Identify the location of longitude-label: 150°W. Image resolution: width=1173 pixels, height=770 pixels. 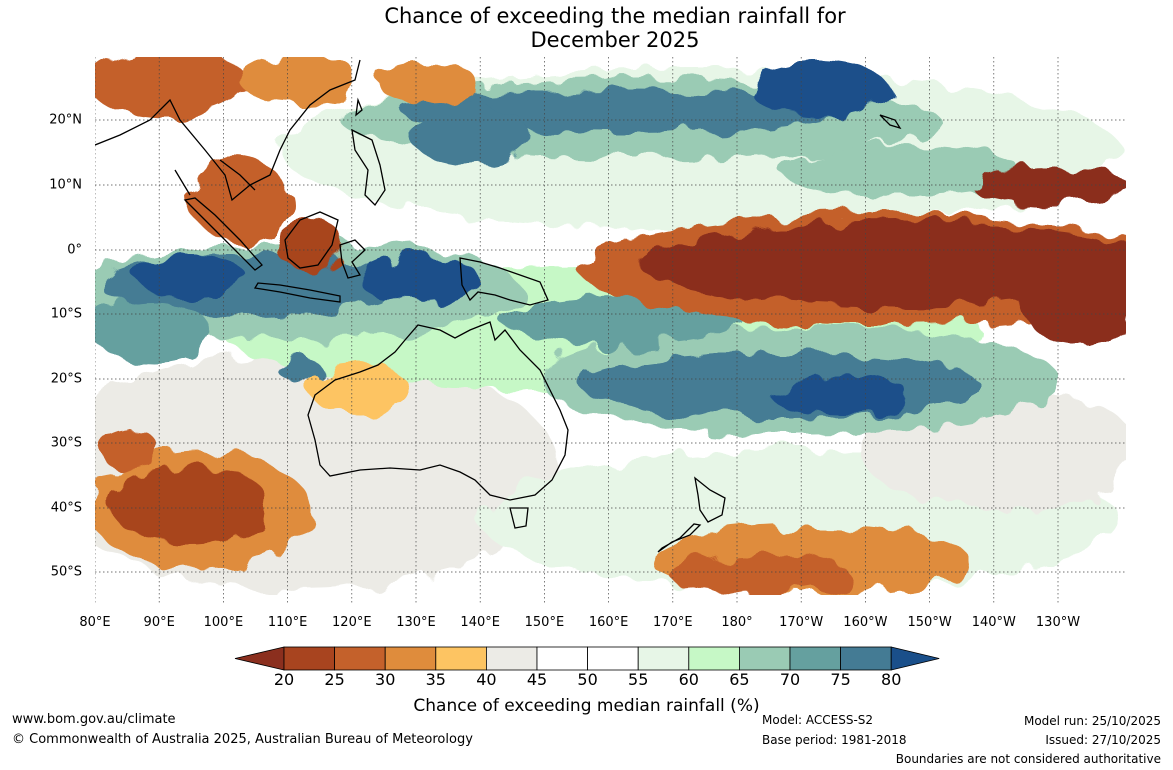
(929, 622).